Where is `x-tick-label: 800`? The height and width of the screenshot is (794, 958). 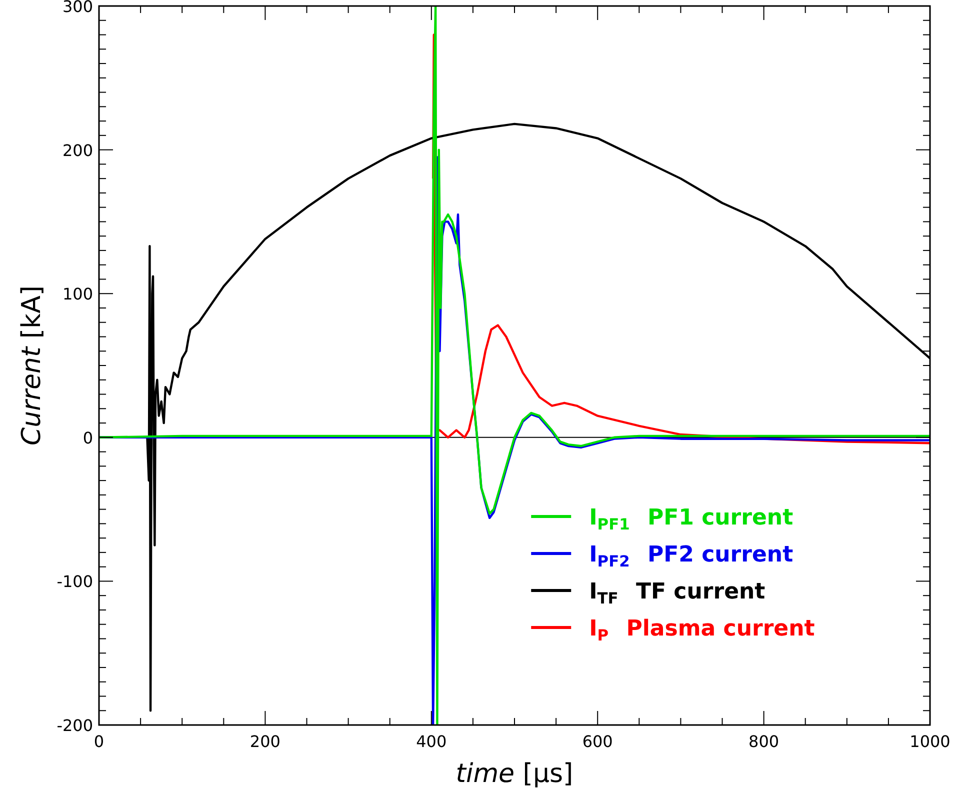 x-tick-label: 800 is located at coordinates (764, 741).